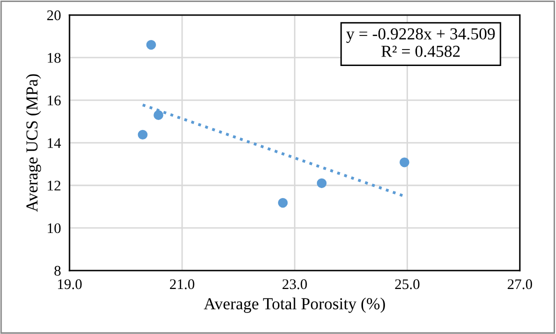  I want to click on y-tick-label: 8, so click(57, 271).